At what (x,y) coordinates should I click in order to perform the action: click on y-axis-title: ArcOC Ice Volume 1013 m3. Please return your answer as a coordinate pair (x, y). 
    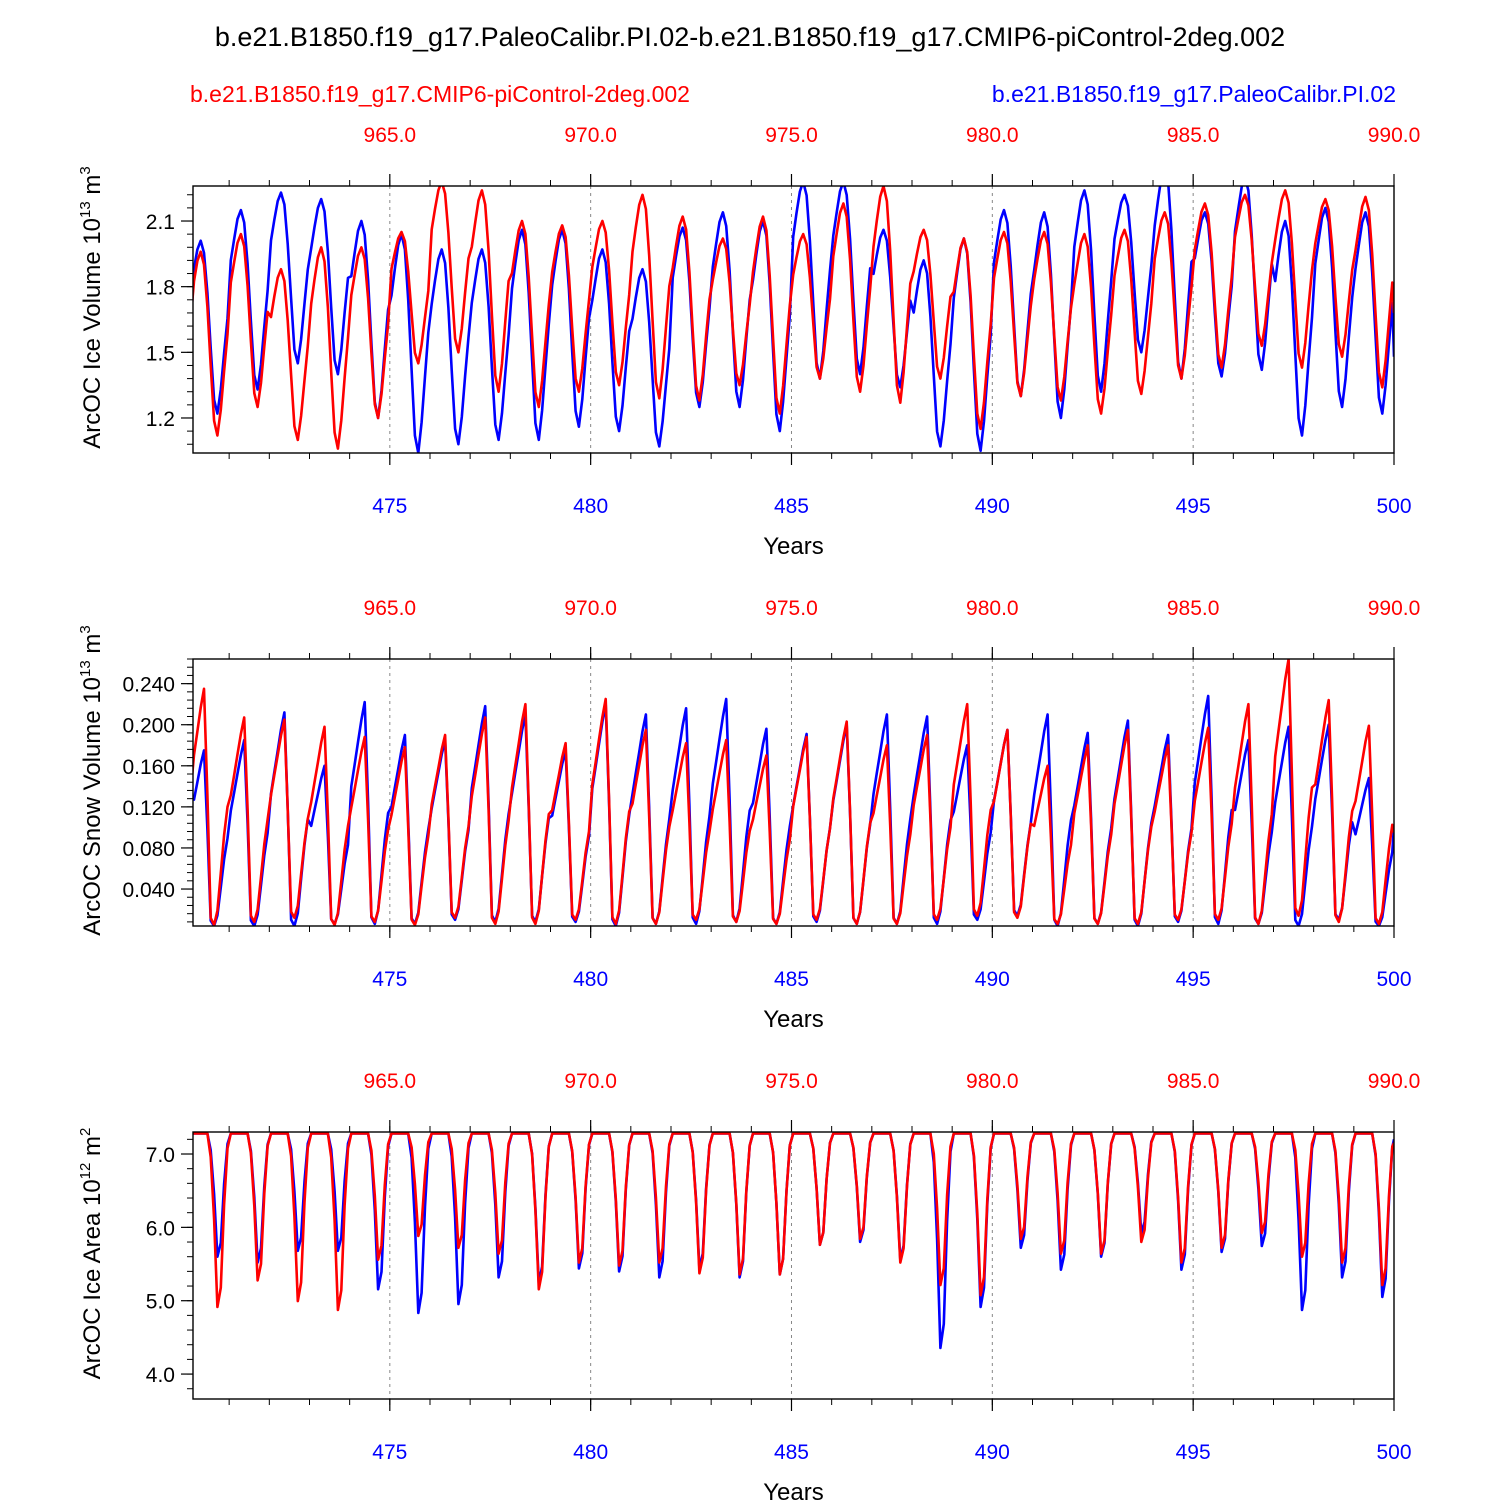
    Looking at the image, I should click on (91, 307).